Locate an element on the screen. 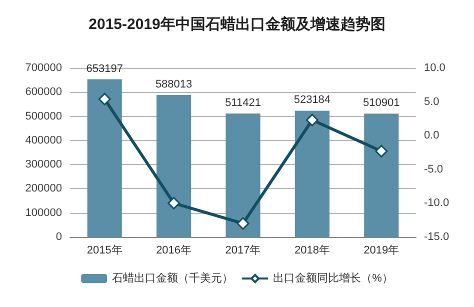 The width and height of the screenshot is (474, 307). data-label: 510901 is located at coordinates (381, 103).